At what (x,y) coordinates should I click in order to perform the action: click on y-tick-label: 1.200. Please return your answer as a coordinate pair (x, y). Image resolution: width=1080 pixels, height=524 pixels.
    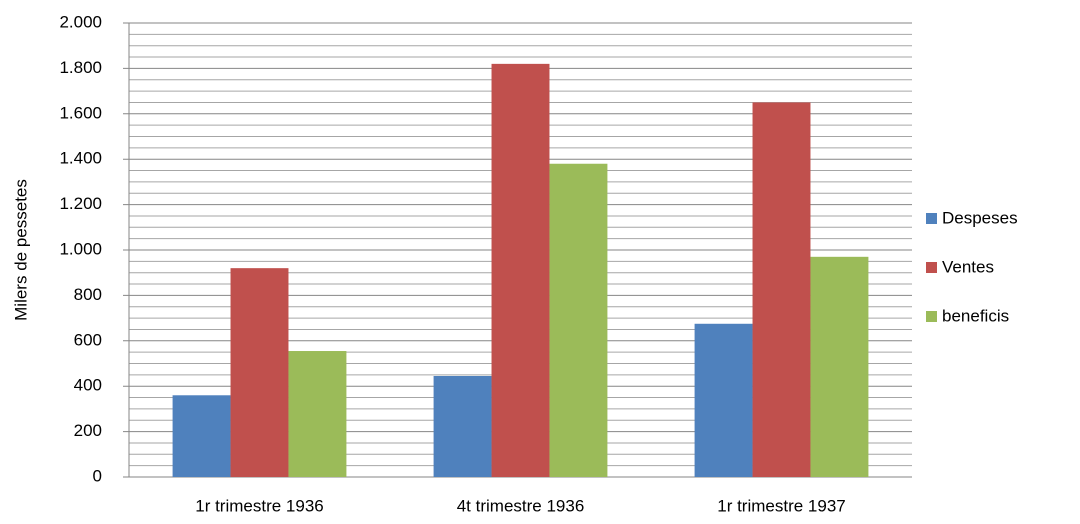
    Looking at the image, I should click on (80, 203).